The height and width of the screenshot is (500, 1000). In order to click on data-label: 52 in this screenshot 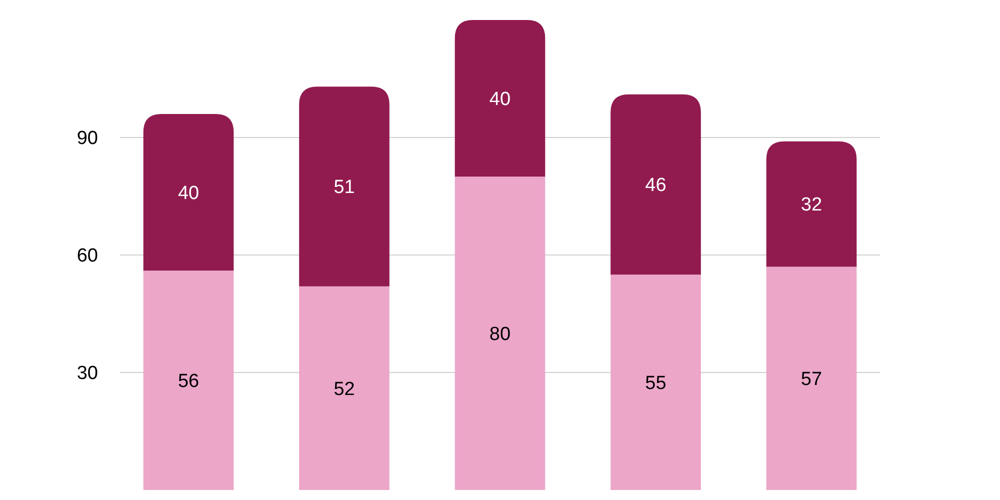, I will do `click(344, 389)`.